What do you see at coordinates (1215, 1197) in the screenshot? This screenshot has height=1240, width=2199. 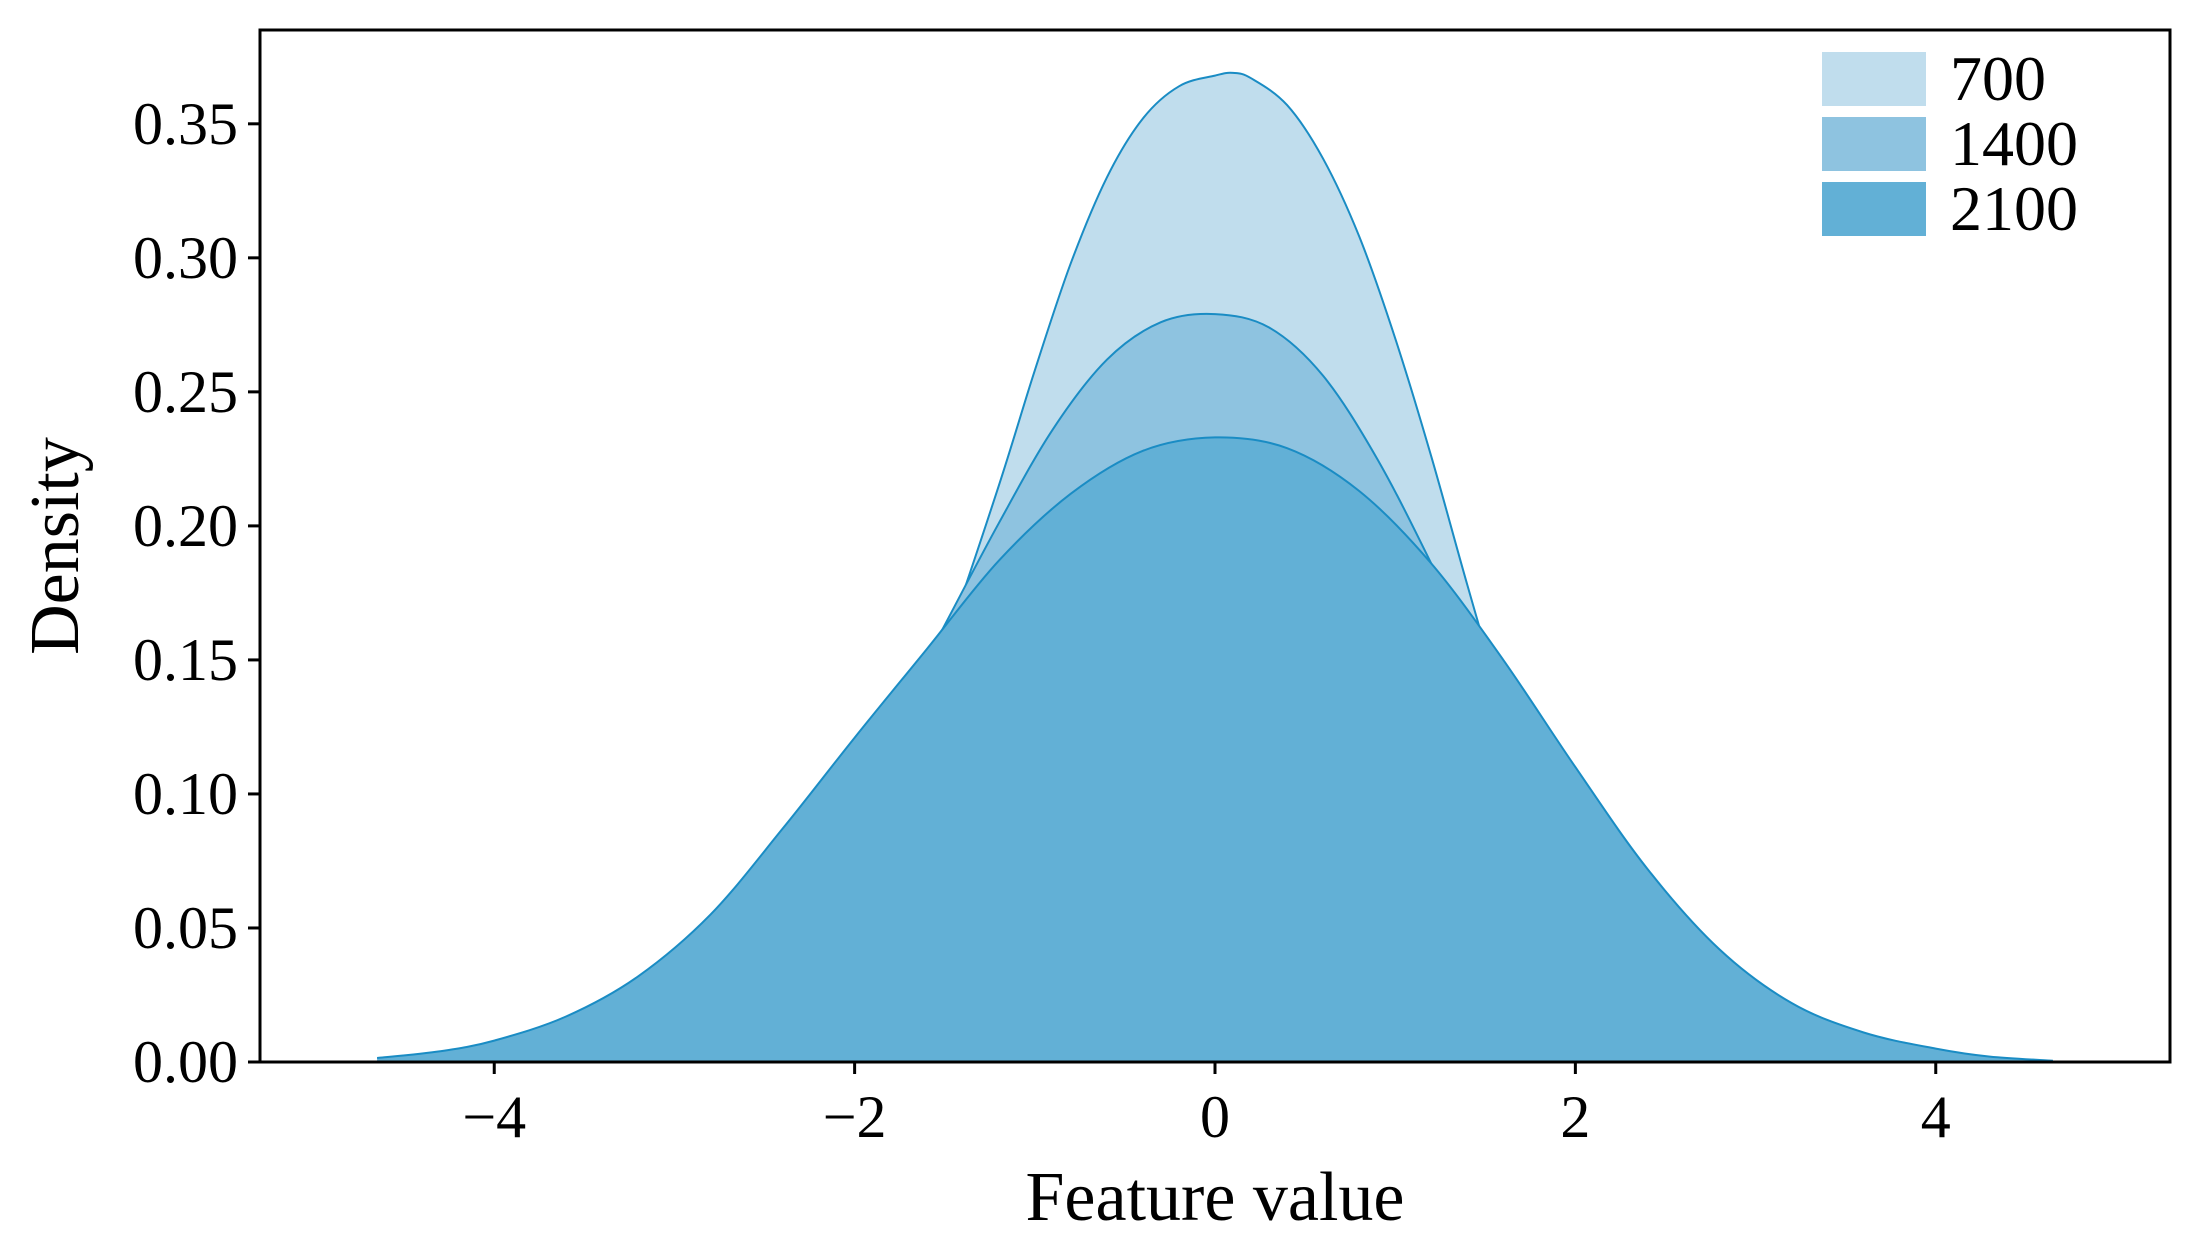 I see `x-axis-title: Feature value` at bounding box center [1215, 1197].